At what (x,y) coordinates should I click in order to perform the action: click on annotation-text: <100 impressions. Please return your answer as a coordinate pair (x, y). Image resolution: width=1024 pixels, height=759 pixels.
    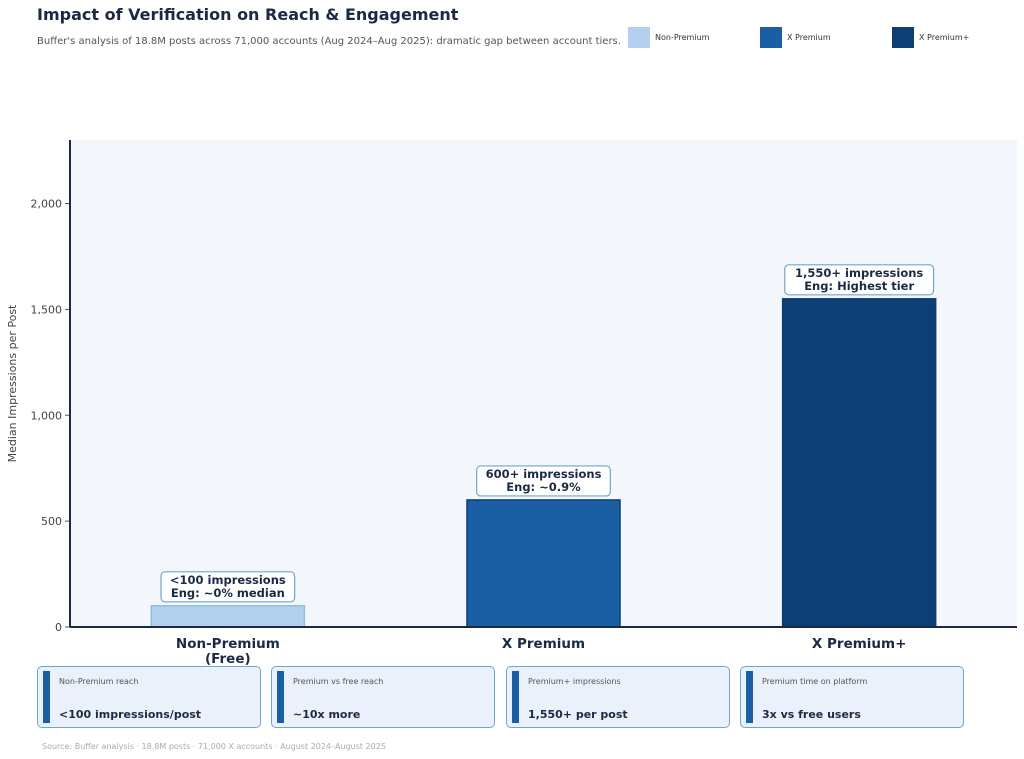
    Looking at the image, I should click on (228, 580).